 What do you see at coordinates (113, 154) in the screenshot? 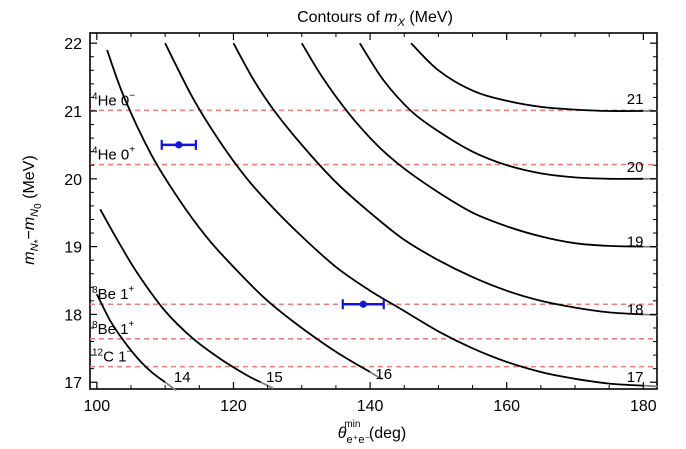
I see `level-label: 4He 0+` at bounding box center [113, 154].